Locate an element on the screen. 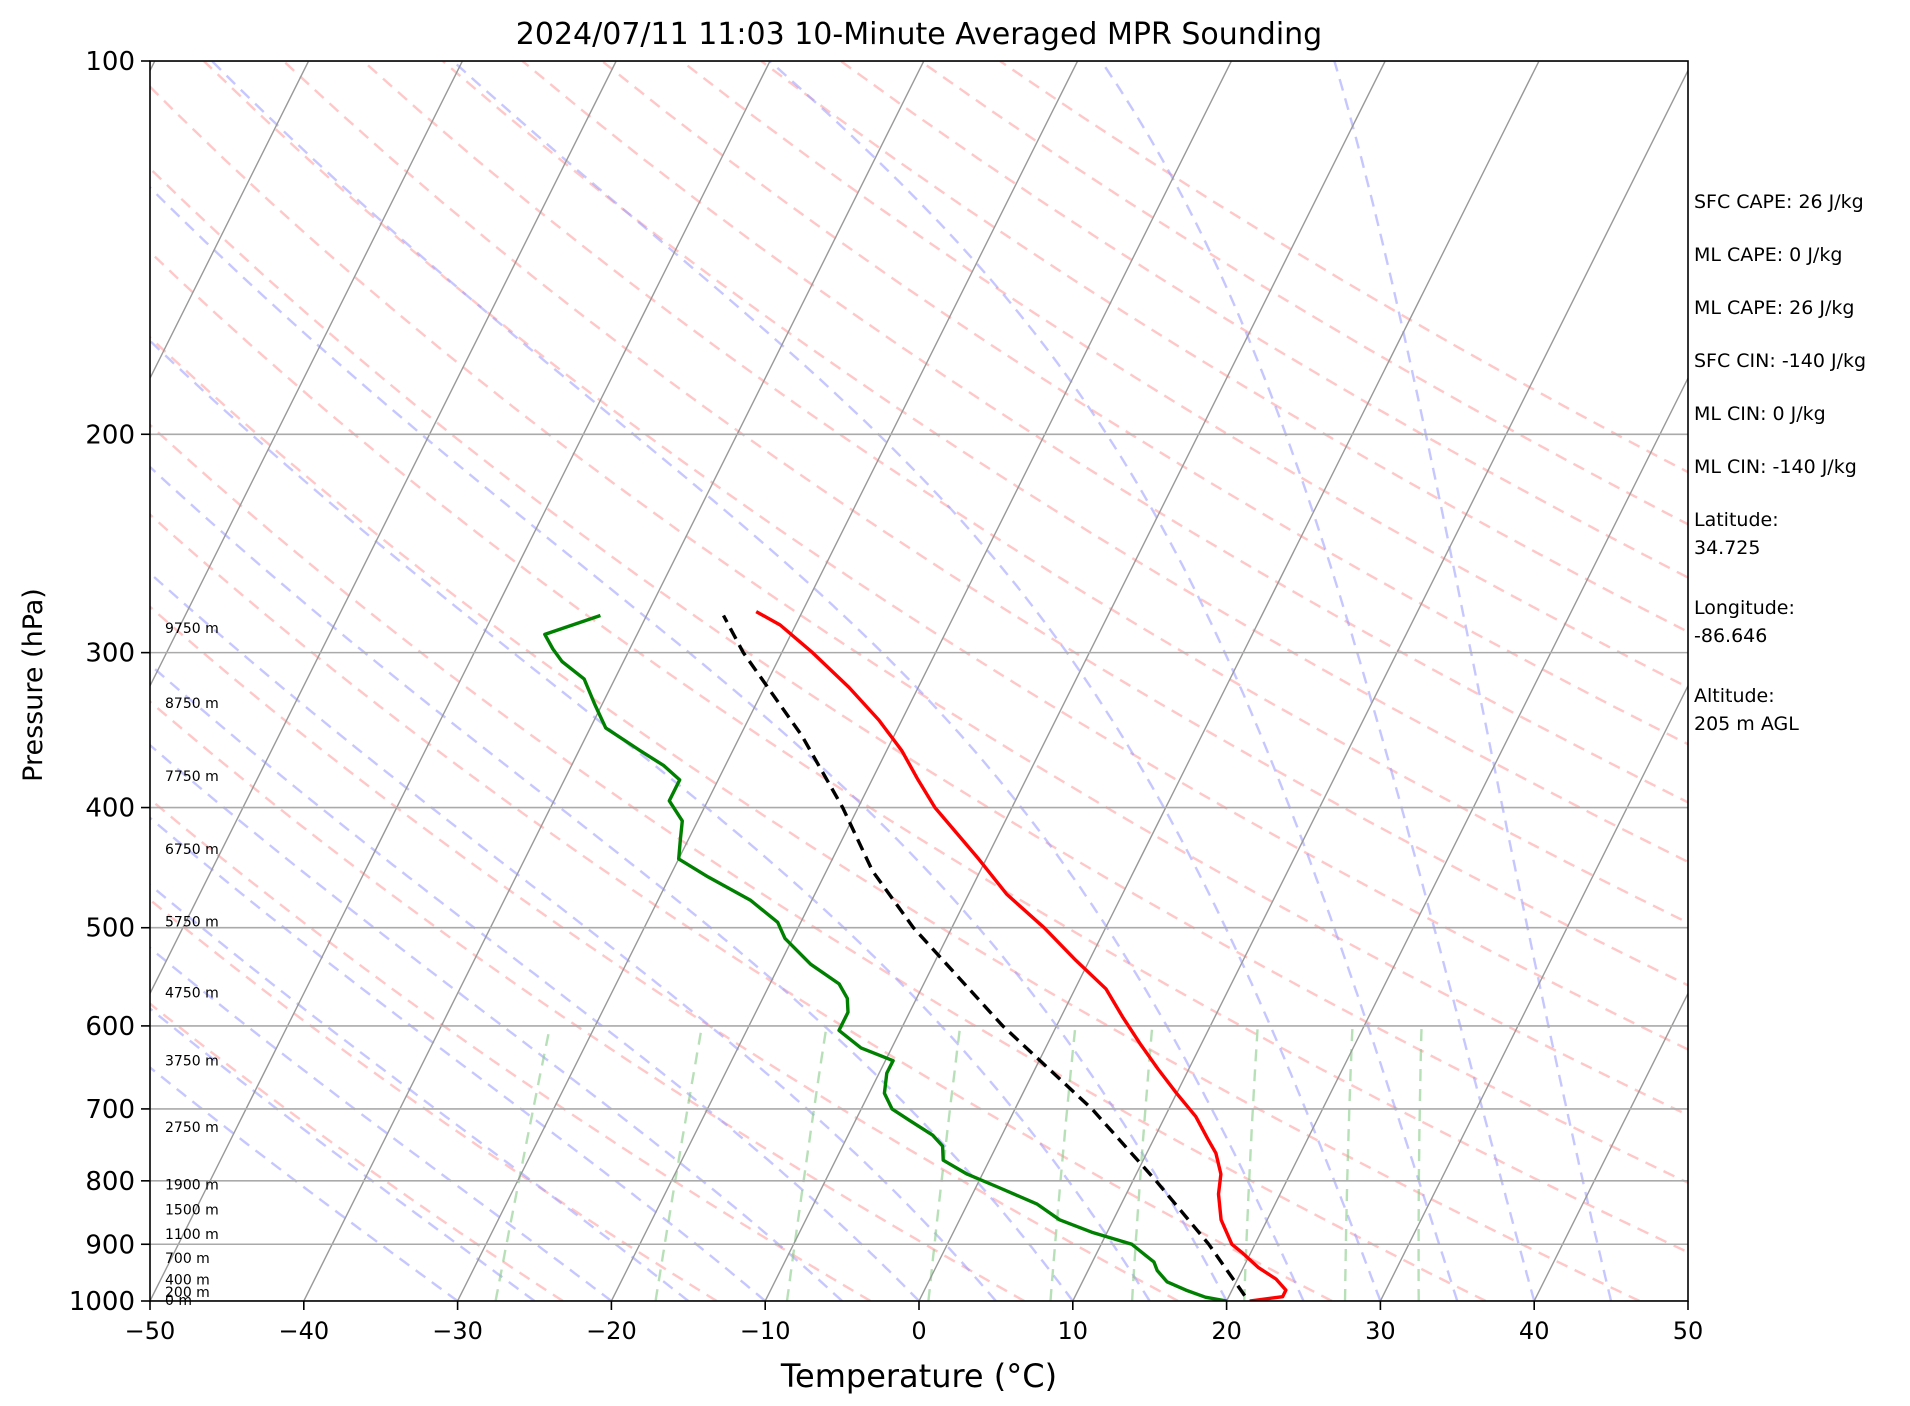 The height and width of the screenshot is (1406, 1910). x-tick-label: 40 is located at coordinates (1534, 1331).